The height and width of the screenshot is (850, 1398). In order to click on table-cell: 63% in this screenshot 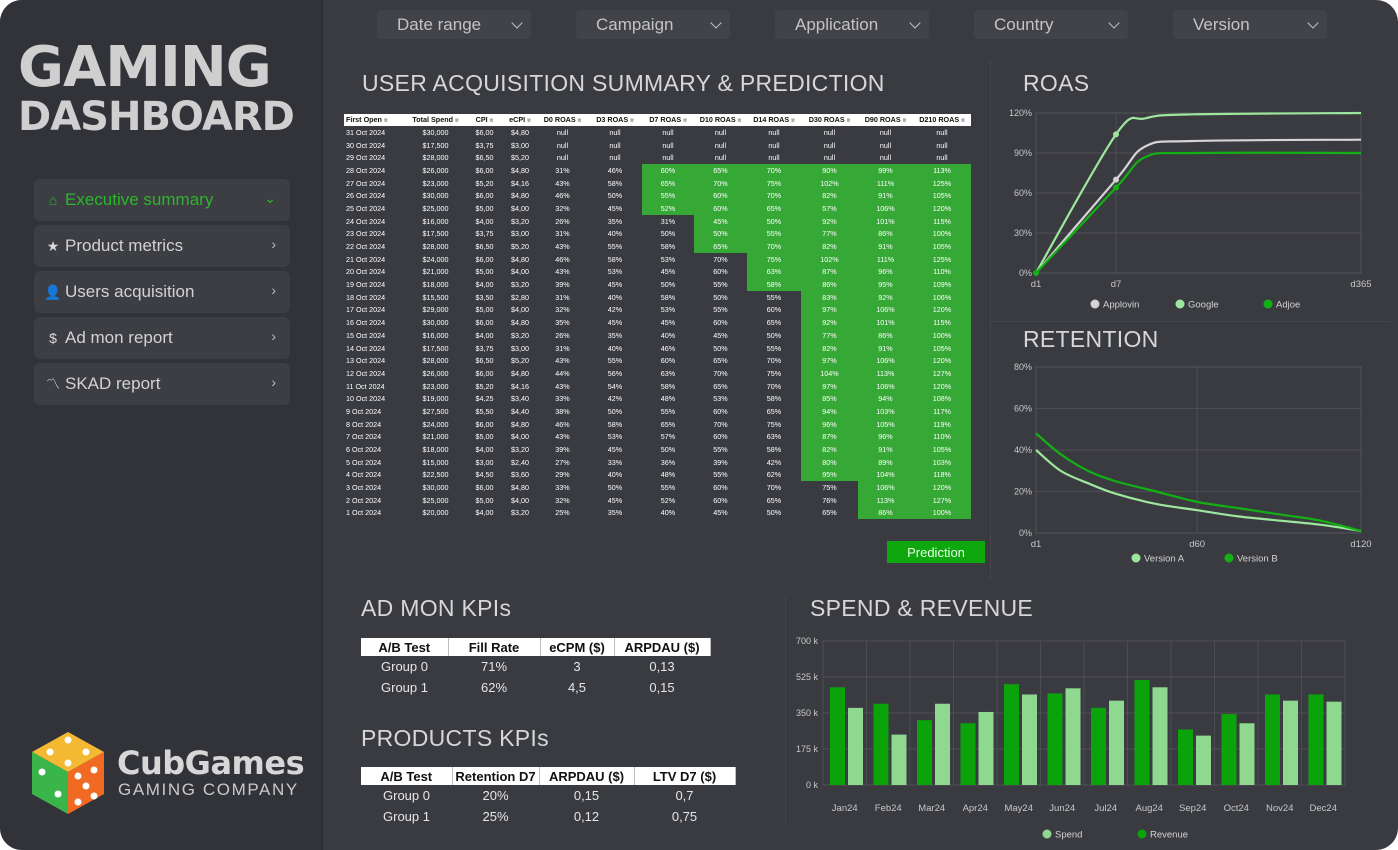, I will do `click(774, 272)`.